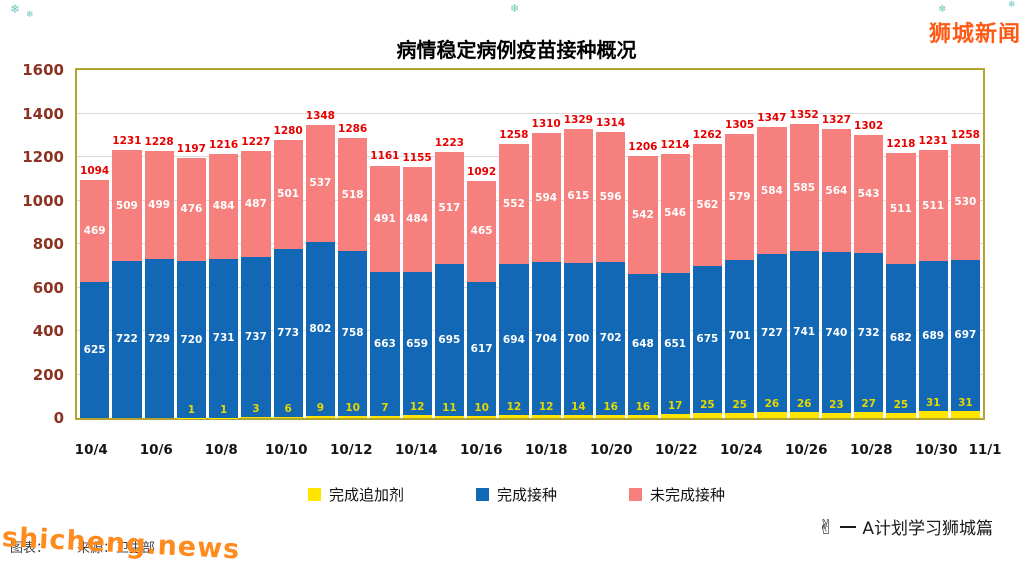 This screenshot has width=1033, height=569. Describe the element at coordinates (901, 144) in the screenshot. I see `bar-total-label: 1218` at that location.